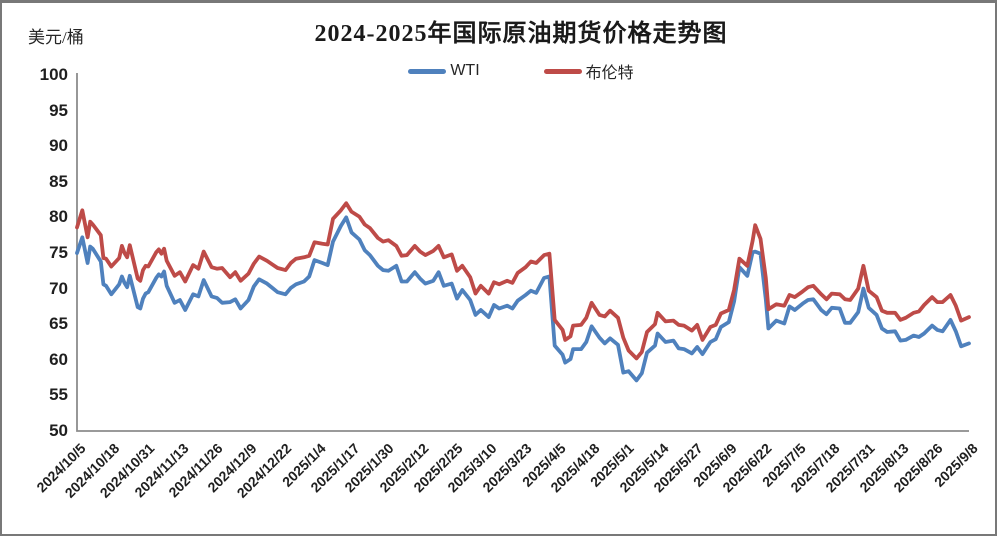 Image resolution: width=997 pixels, height=539 pixels. I want to click on legend-label-brent: 布伦特, so click(609, 73).